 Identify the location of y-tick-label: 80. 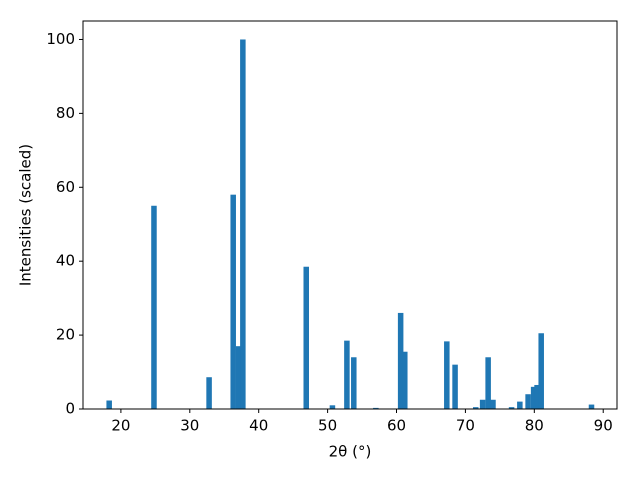
(65, 113).